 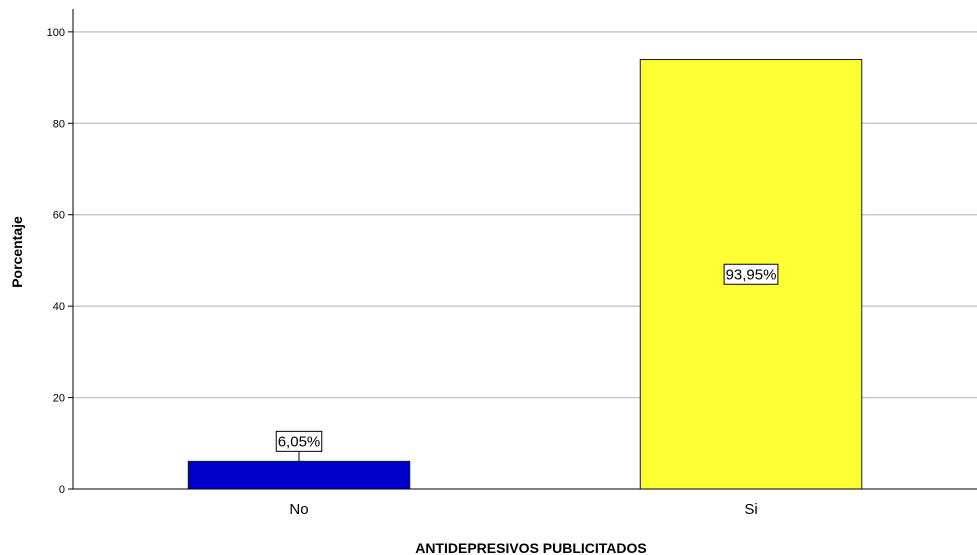 What do you see at coordinates (750, 509) in the screenshot?
I see `x-category-label: Si` at bounding box center [750, 509].